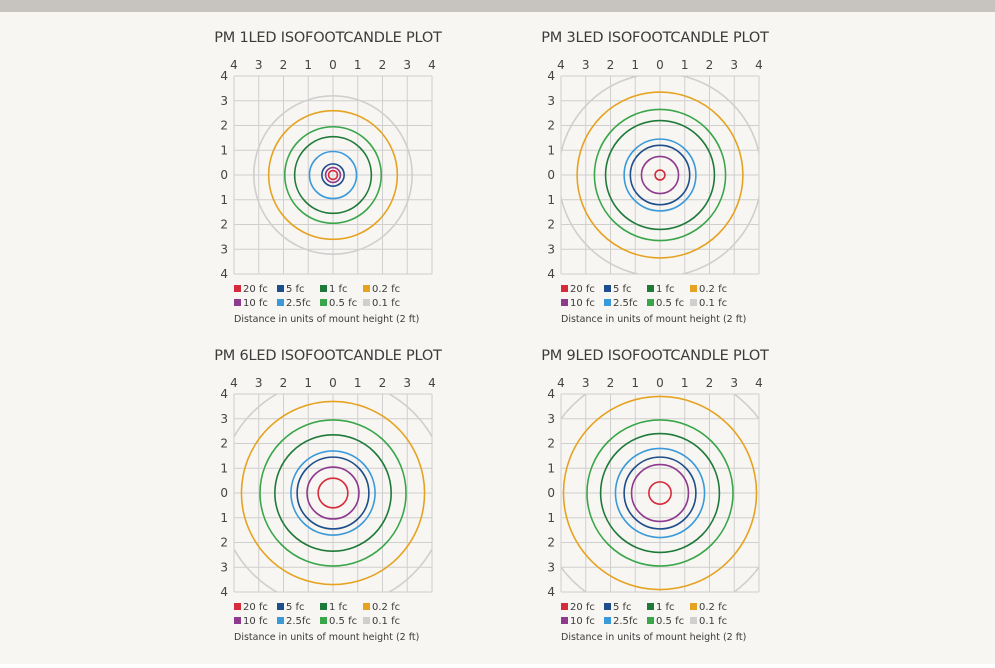  I want to click on contour-0-5fc, so click(660, 493).